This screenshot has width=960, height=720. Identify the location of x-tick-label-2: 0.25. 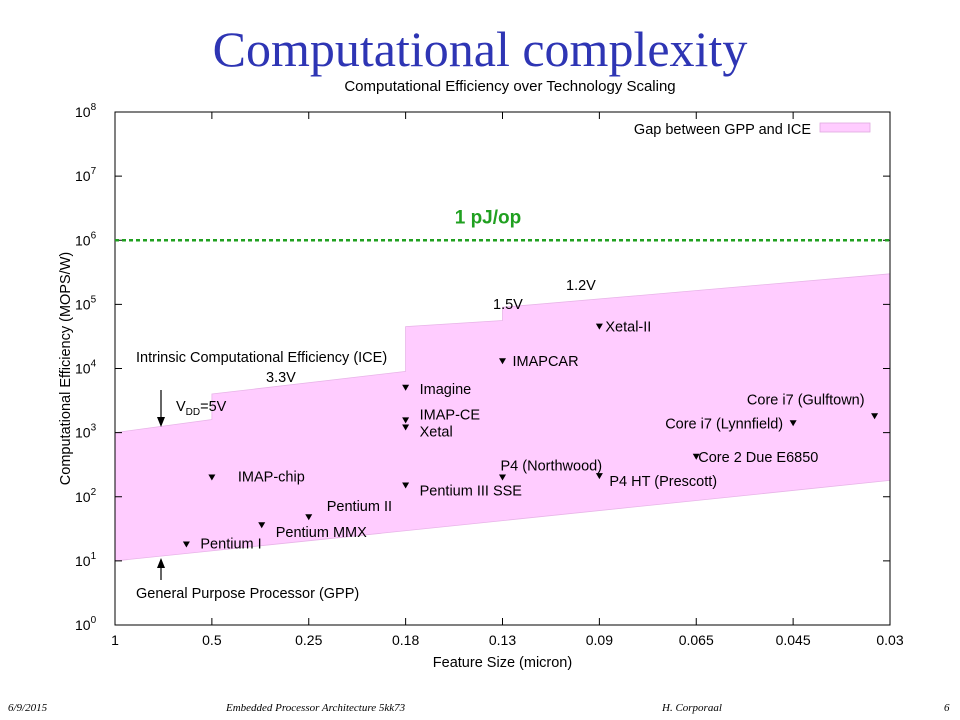
(308, 640).